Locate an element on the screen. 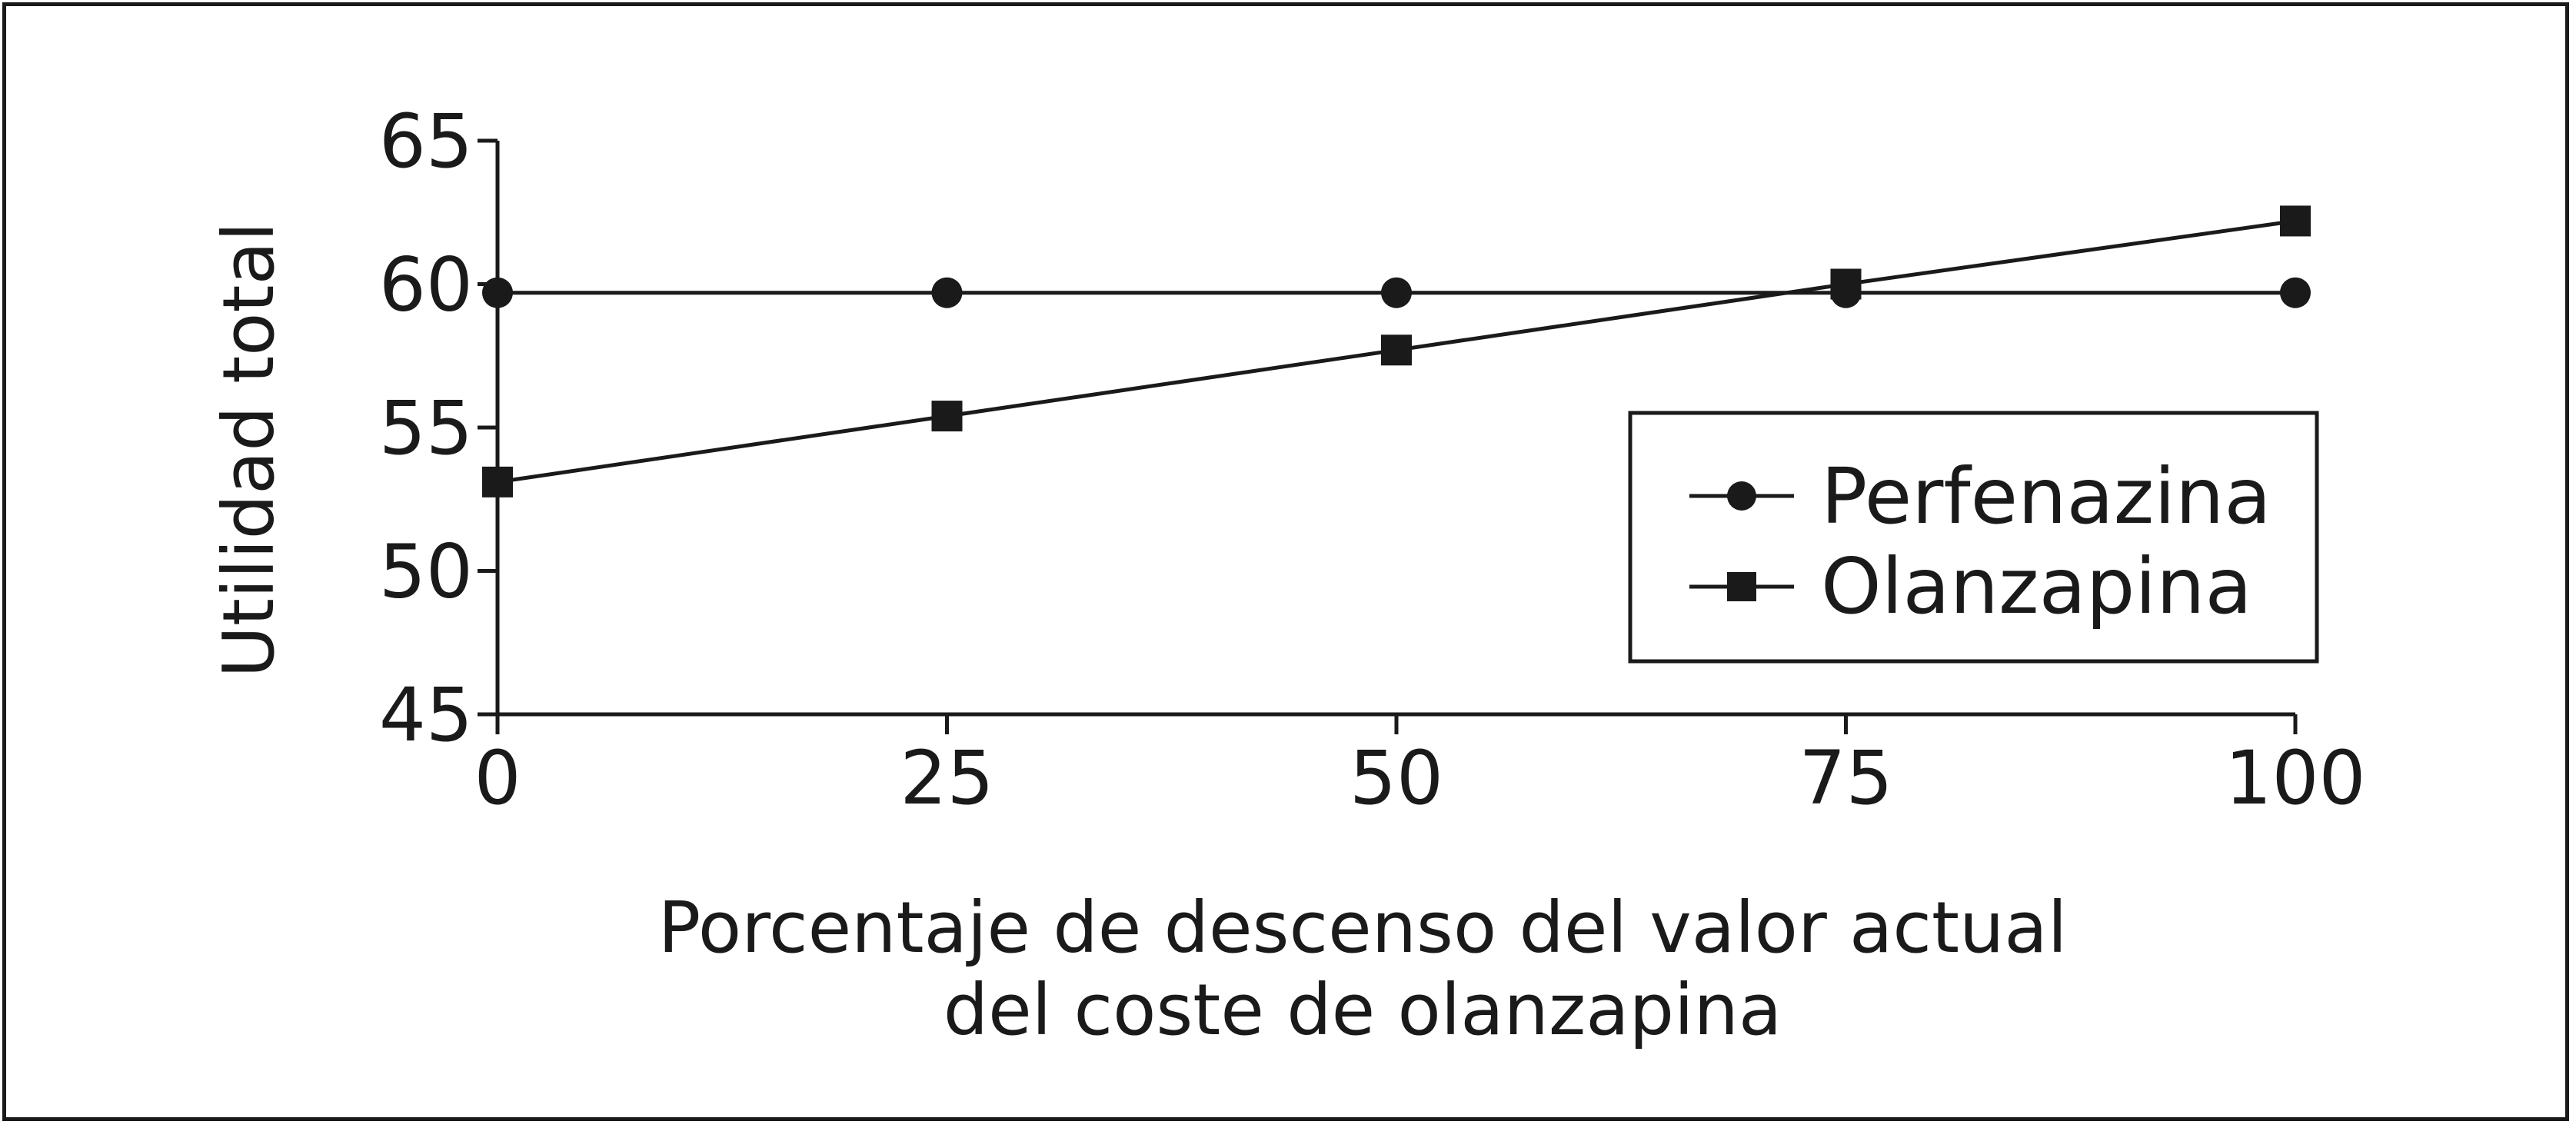  legend-label-olanzapina: Olanzapina is located at coordinates (2036, 586).